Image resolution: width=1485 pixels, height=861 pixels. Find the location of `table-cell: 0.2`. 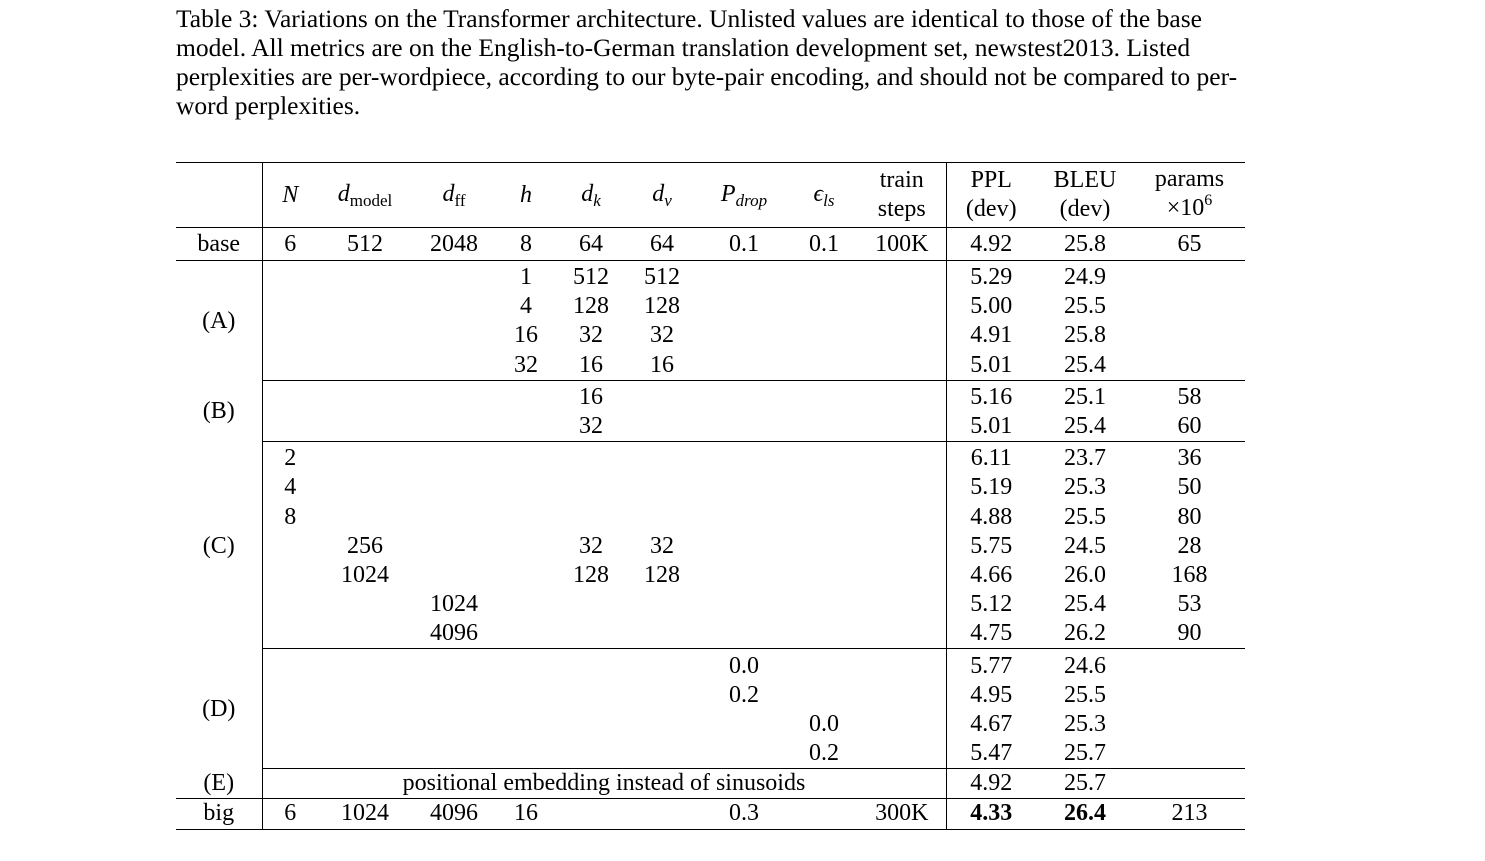

table-cell: 0.2 is located at coordinates (824, 754).